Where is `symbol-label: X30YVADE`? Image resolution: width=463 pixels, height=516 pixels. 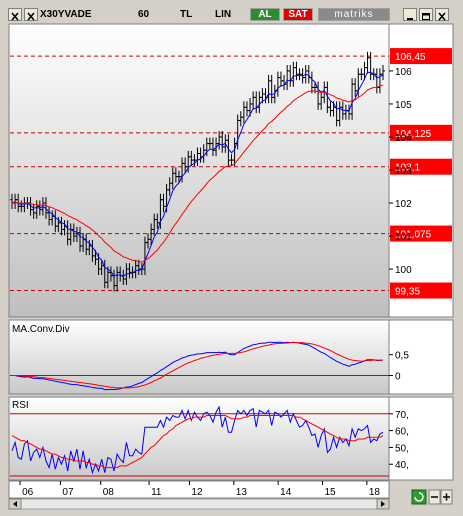 symbol-label: X30YVADE is located at coordinates (66, 14).